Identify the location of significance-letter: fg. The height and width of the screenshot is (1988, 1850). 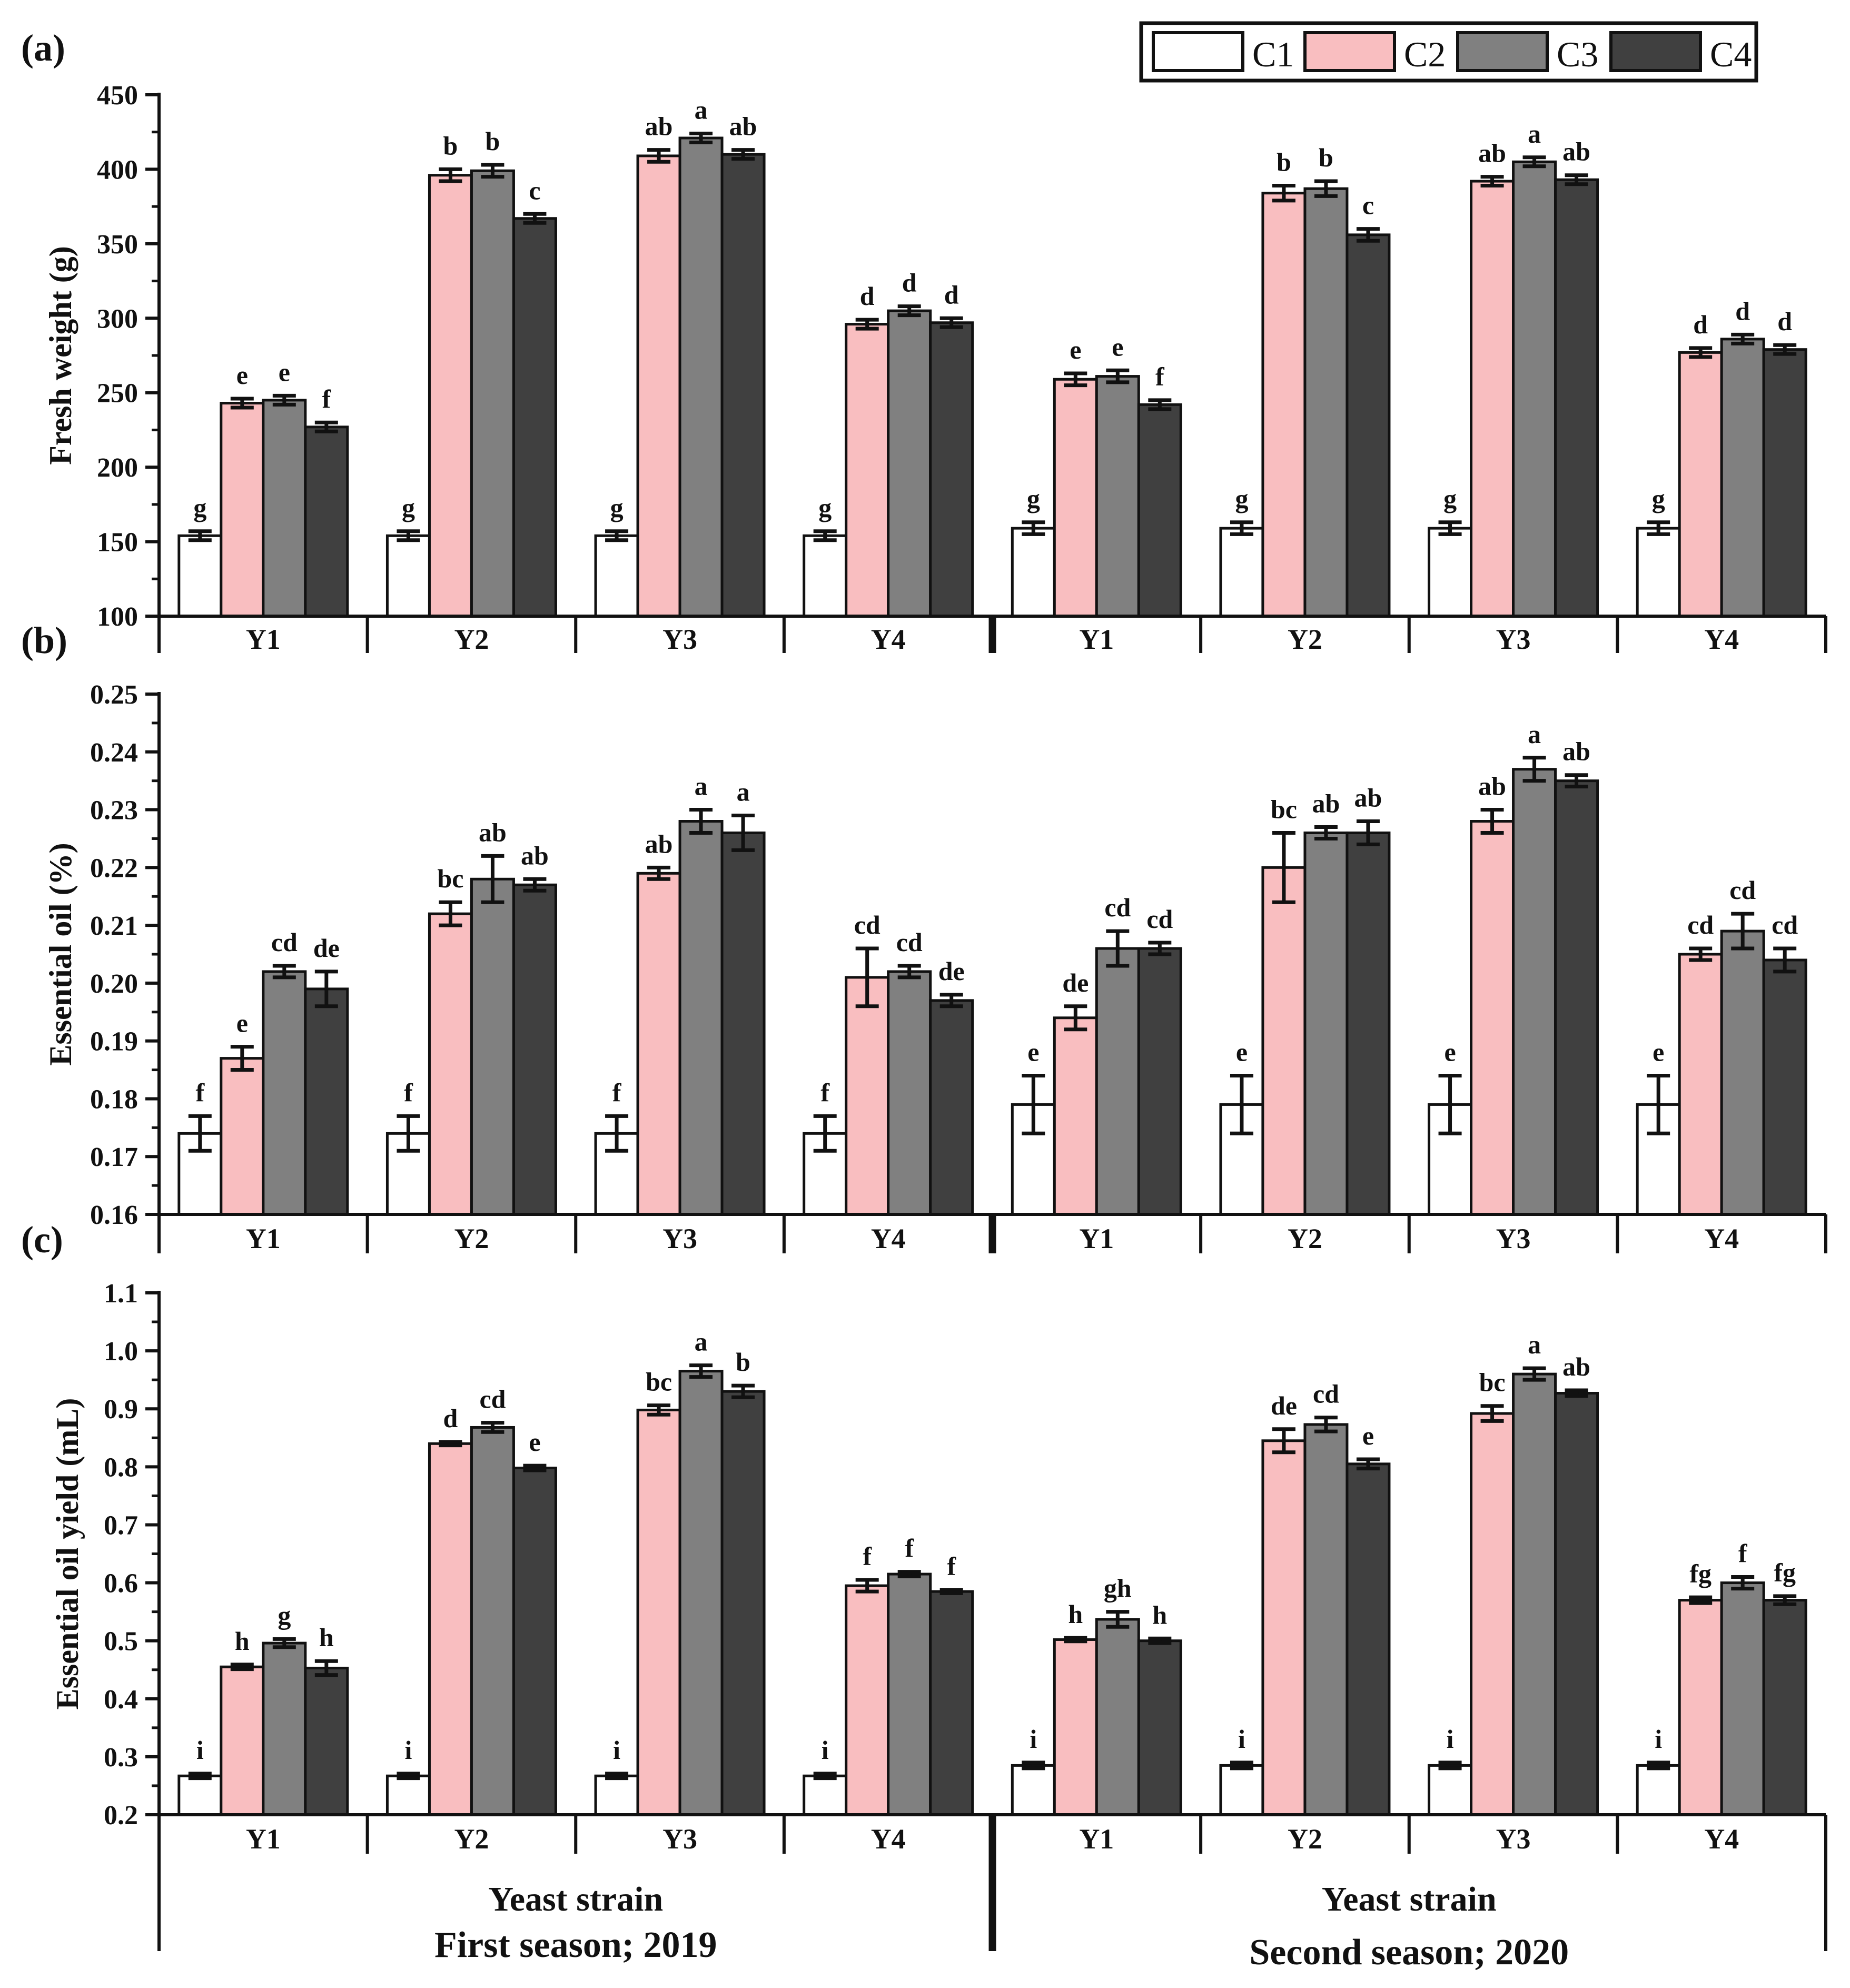
(1785, 1573).